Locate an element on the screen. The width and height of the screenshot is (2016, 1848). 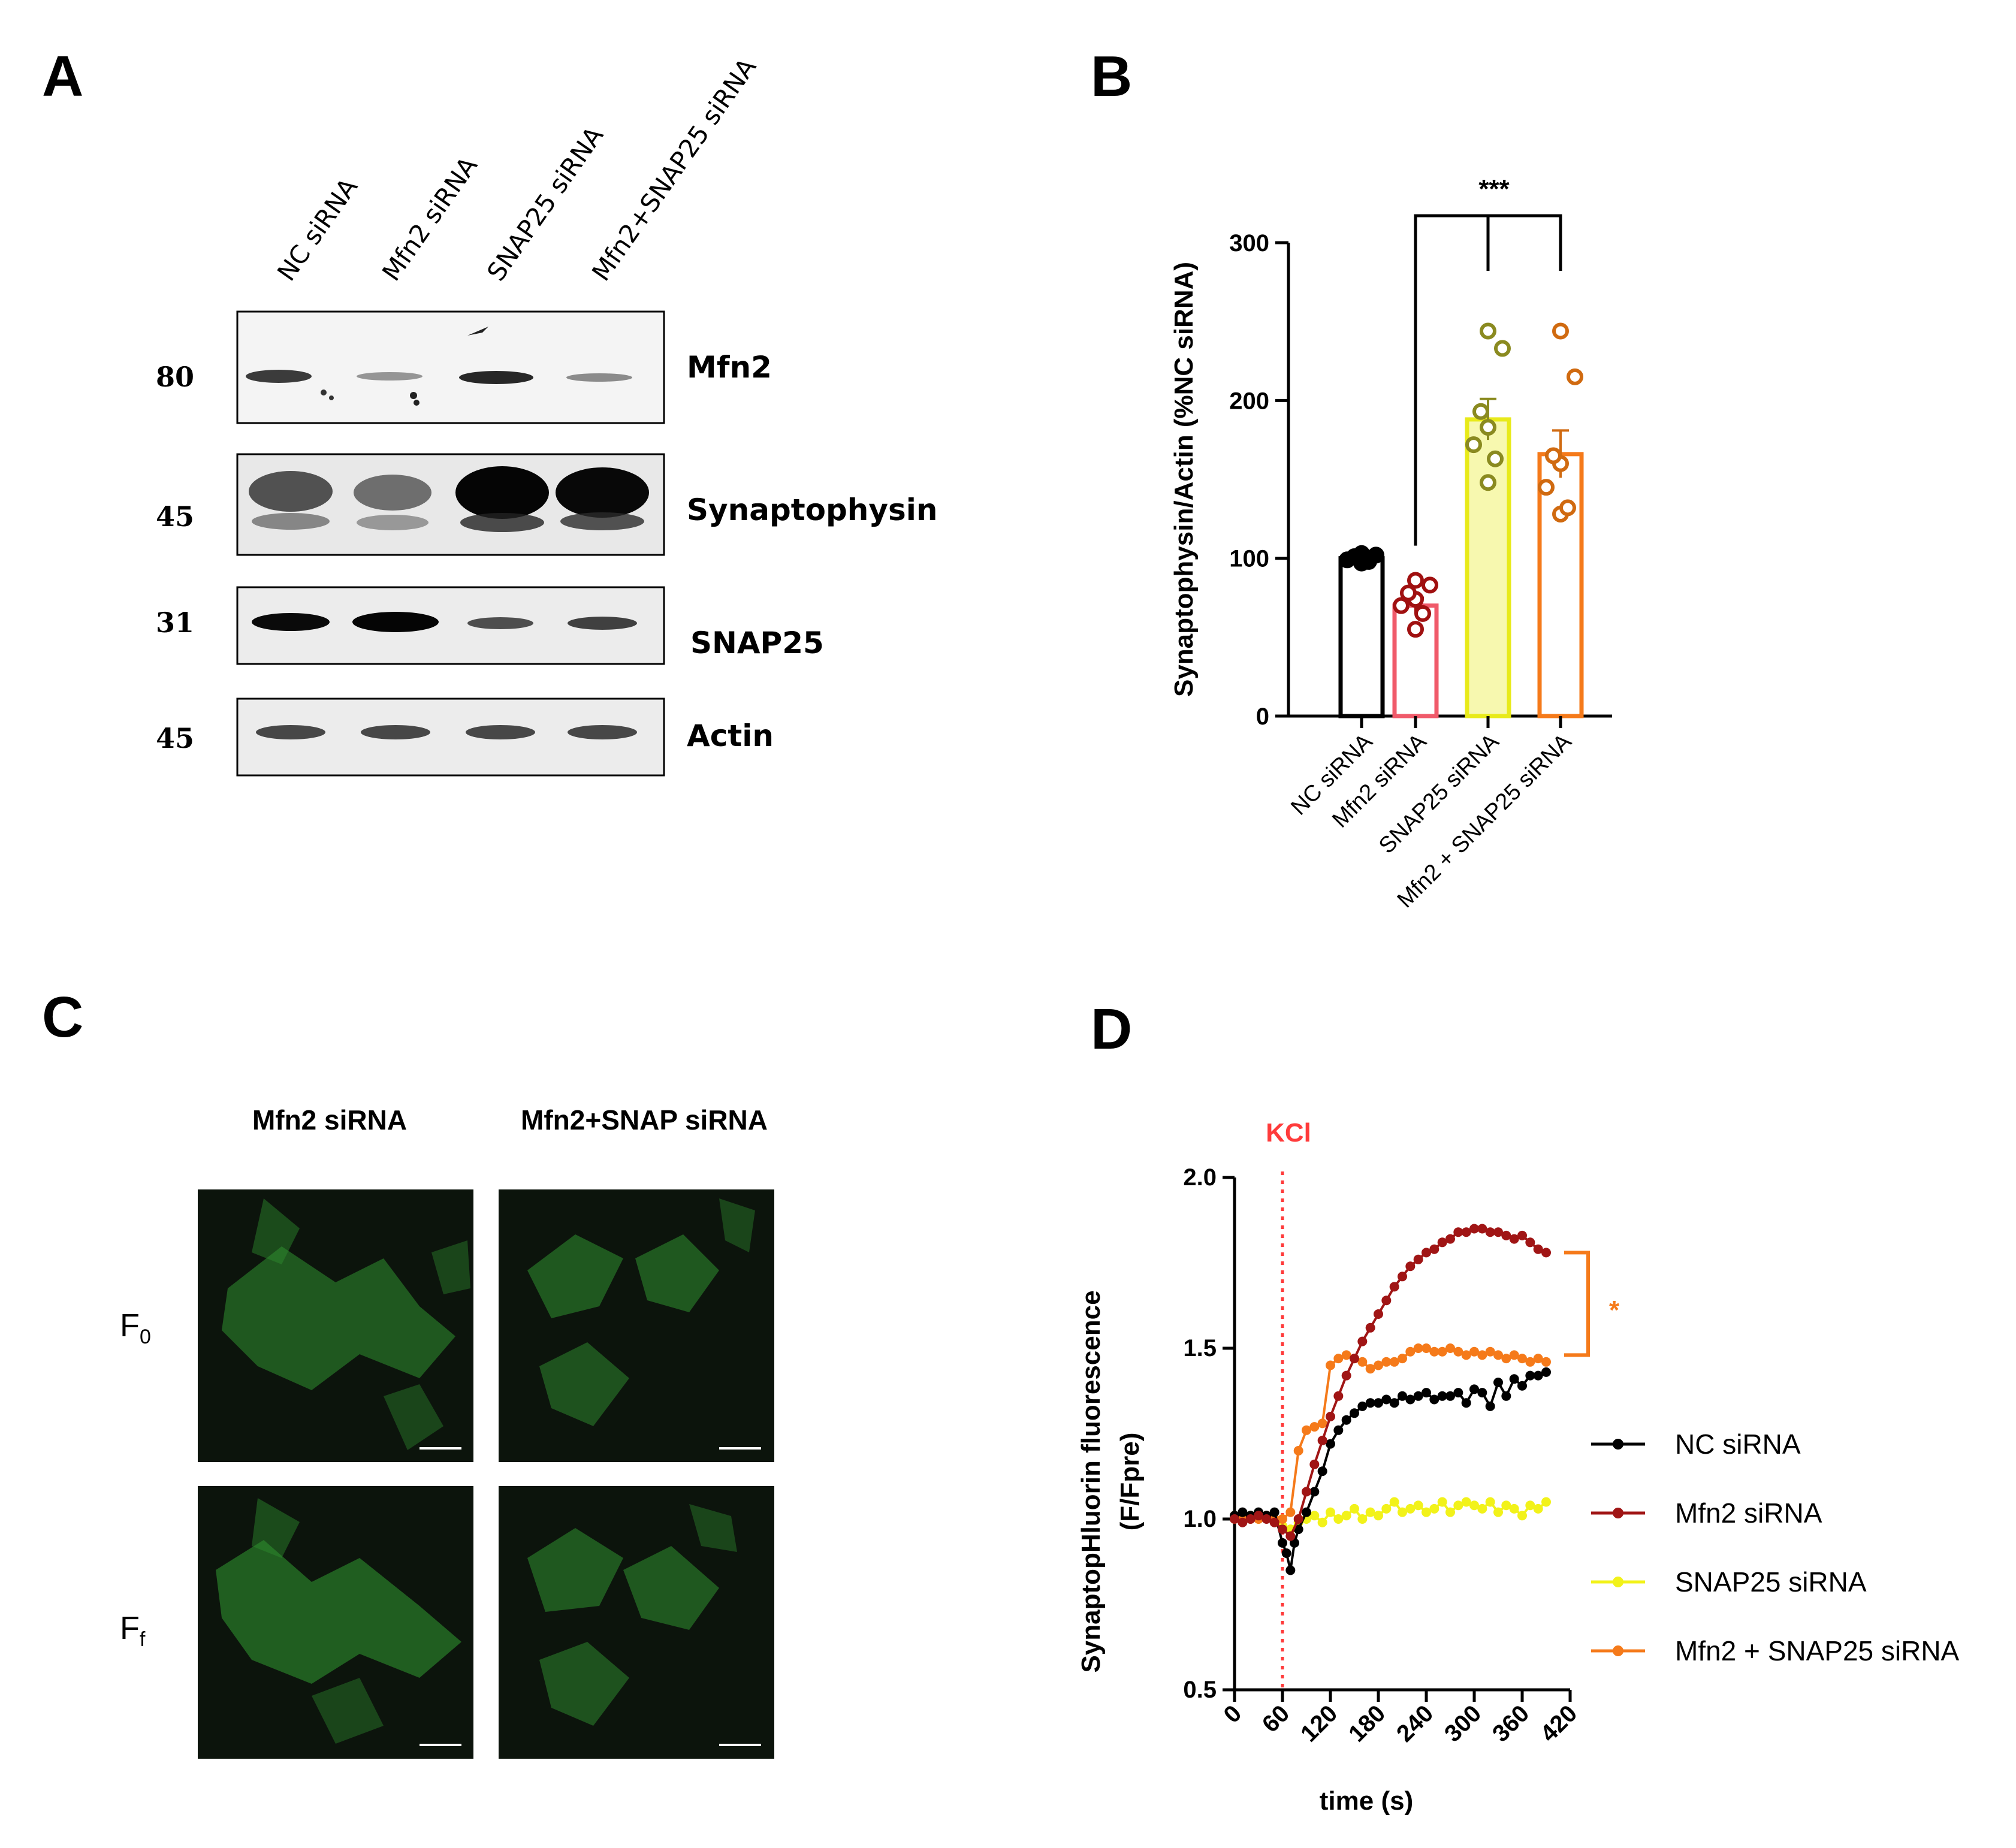
lane-label-nc: NC siRNA is located at coordinates (317, 229).